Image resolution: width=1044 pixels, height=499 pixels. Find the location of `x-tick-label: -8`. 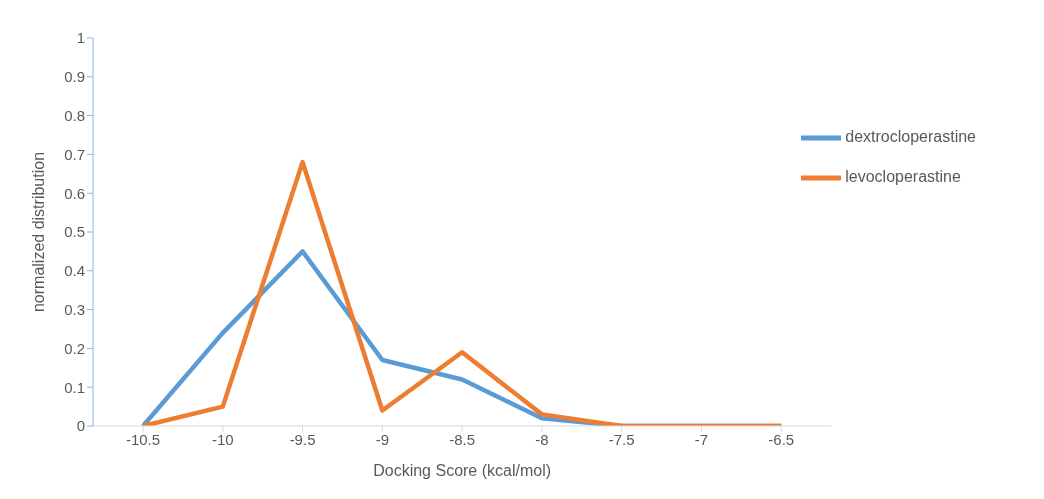

x-tick-label: -8 is located at coordinates (542, 439).